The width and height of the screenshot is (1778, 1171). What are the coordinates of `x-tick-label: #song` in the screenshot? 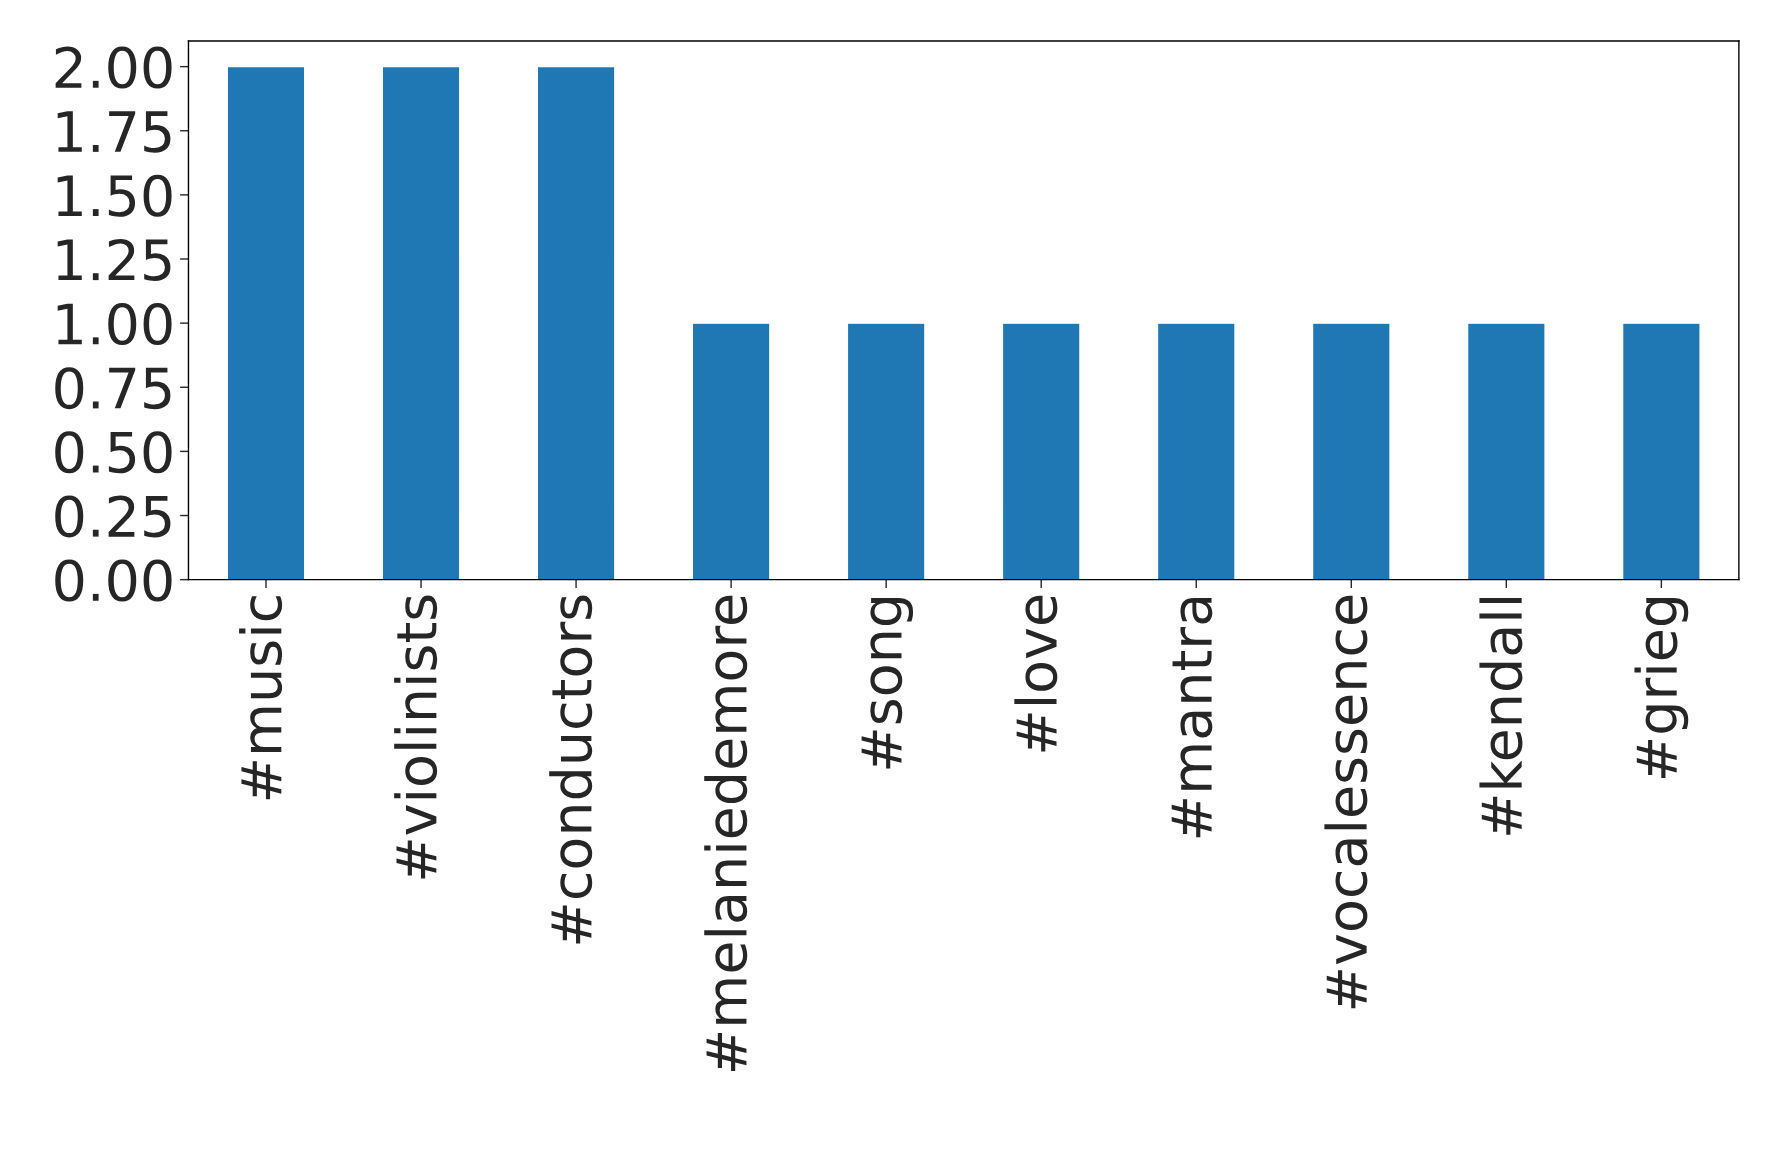 It's located at (887, 683).